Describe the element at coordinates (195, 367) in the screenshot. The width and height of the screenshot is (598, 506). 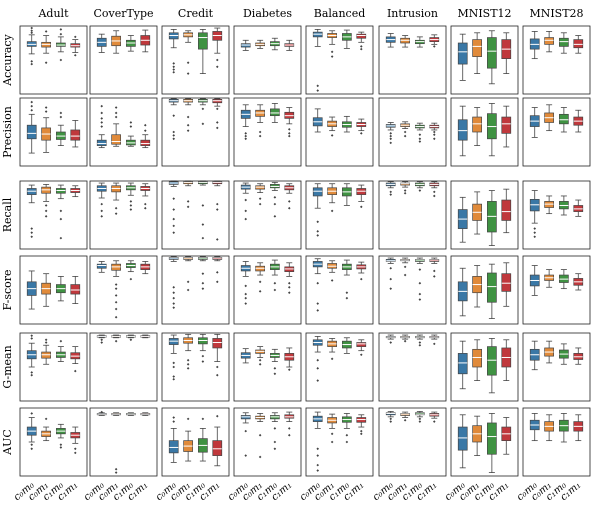
I see `panel-g-mean-credit` at that location.